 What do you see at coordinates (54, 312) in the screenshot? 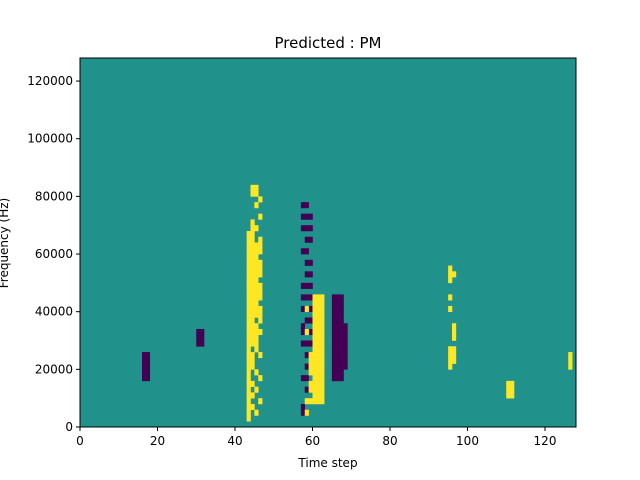
I see `y-tick-label: 40000` at bounding box center [54, 312].